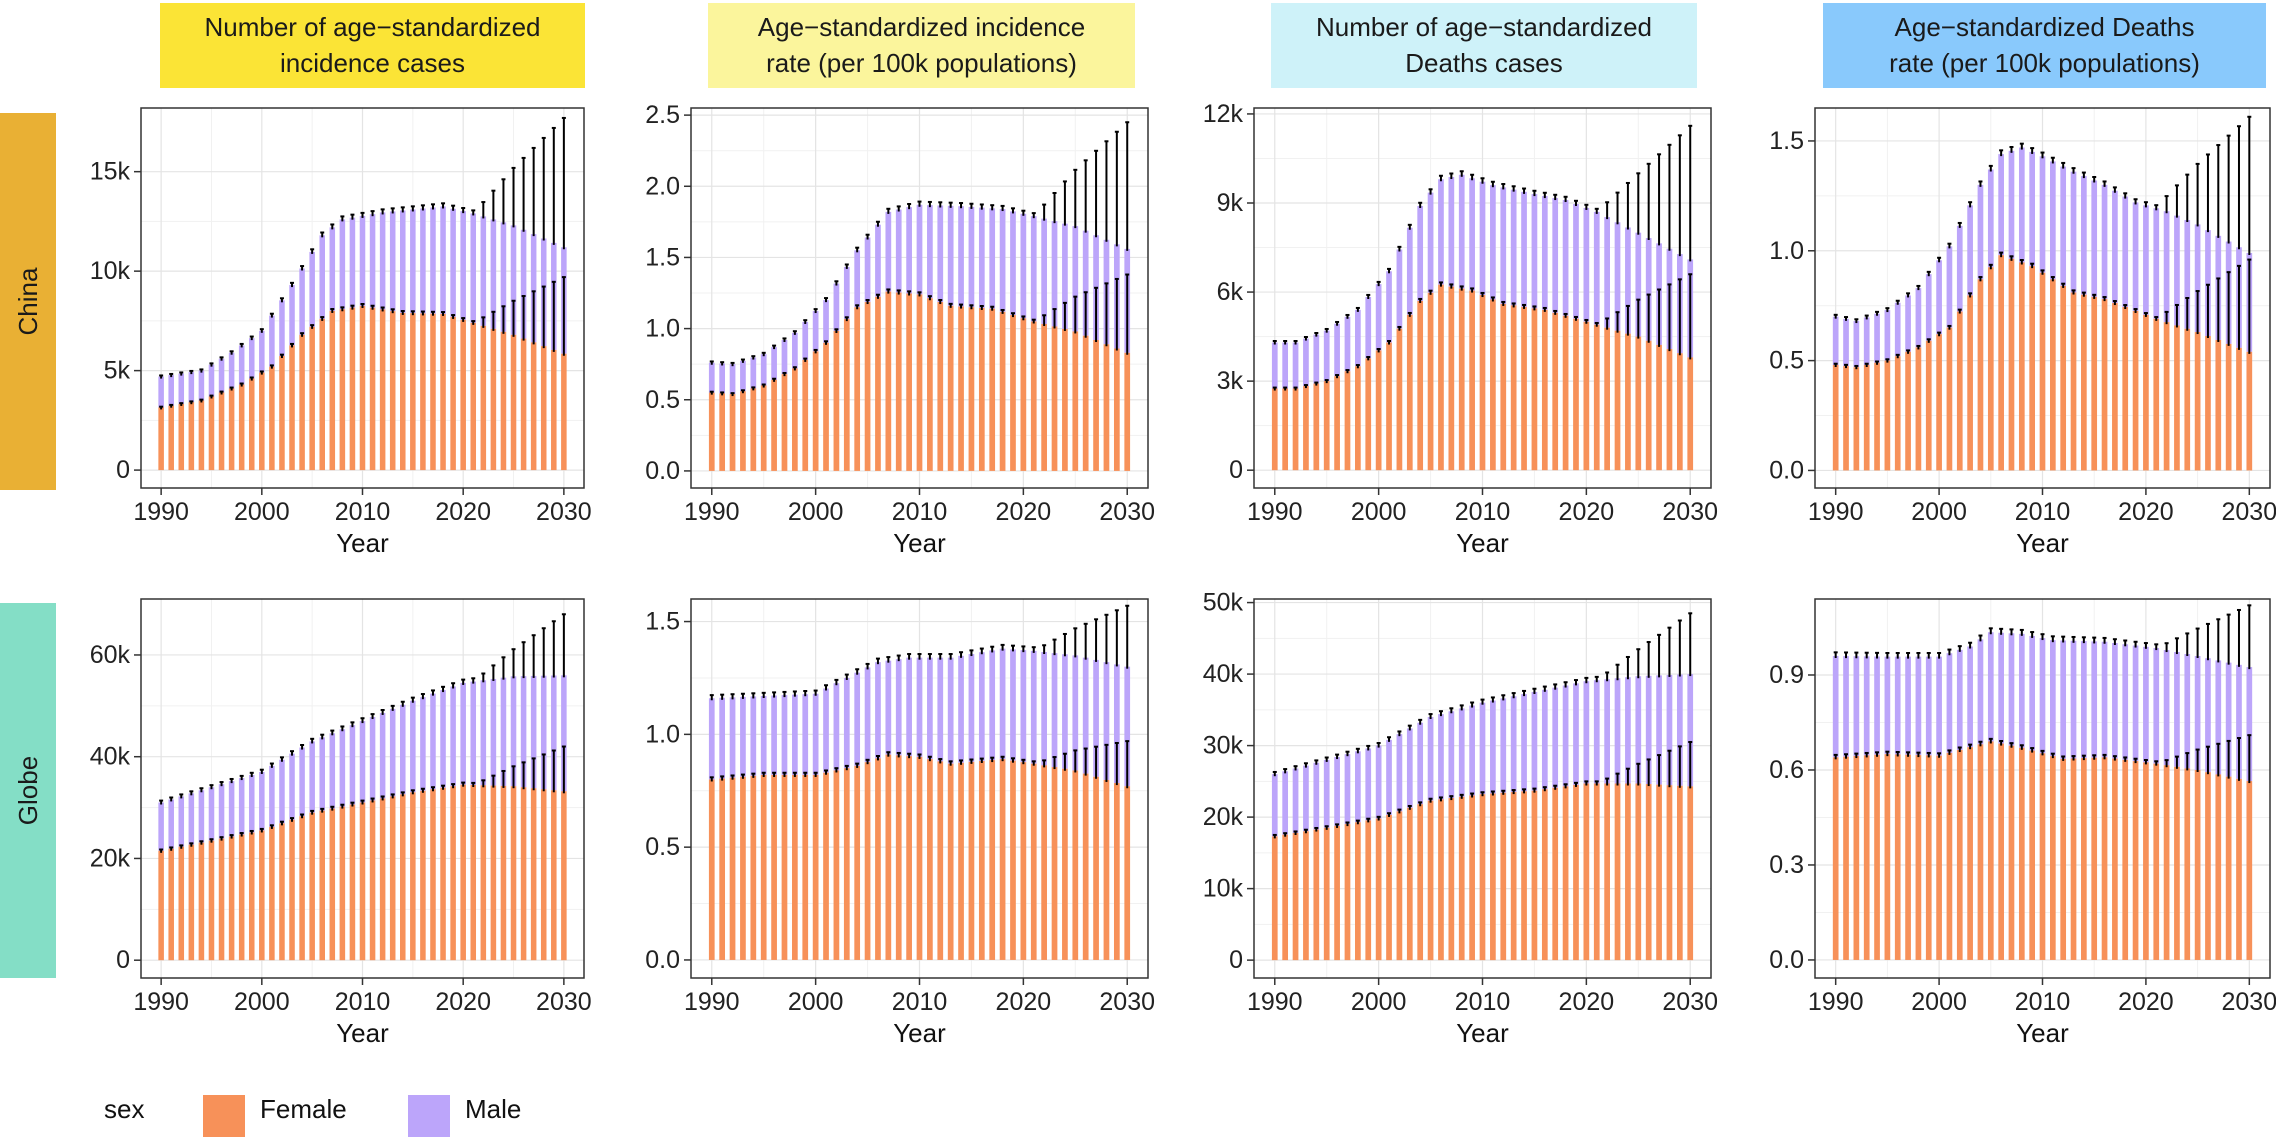 The image size is (2276, 1142). What do you see at coordinates (2166, 267) in the screenshot?
I see `bar-male-2022` at bounding box center [2166, 267].